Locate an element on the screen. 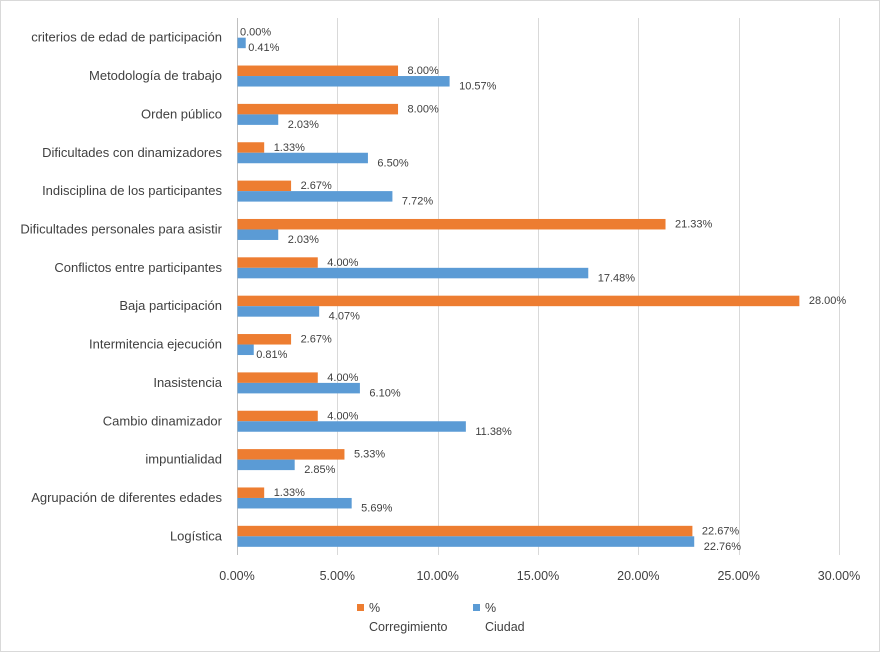 This screenshot has width=880, height=652. x-tick-label: 15.00% is located at coordinates (538, 576).